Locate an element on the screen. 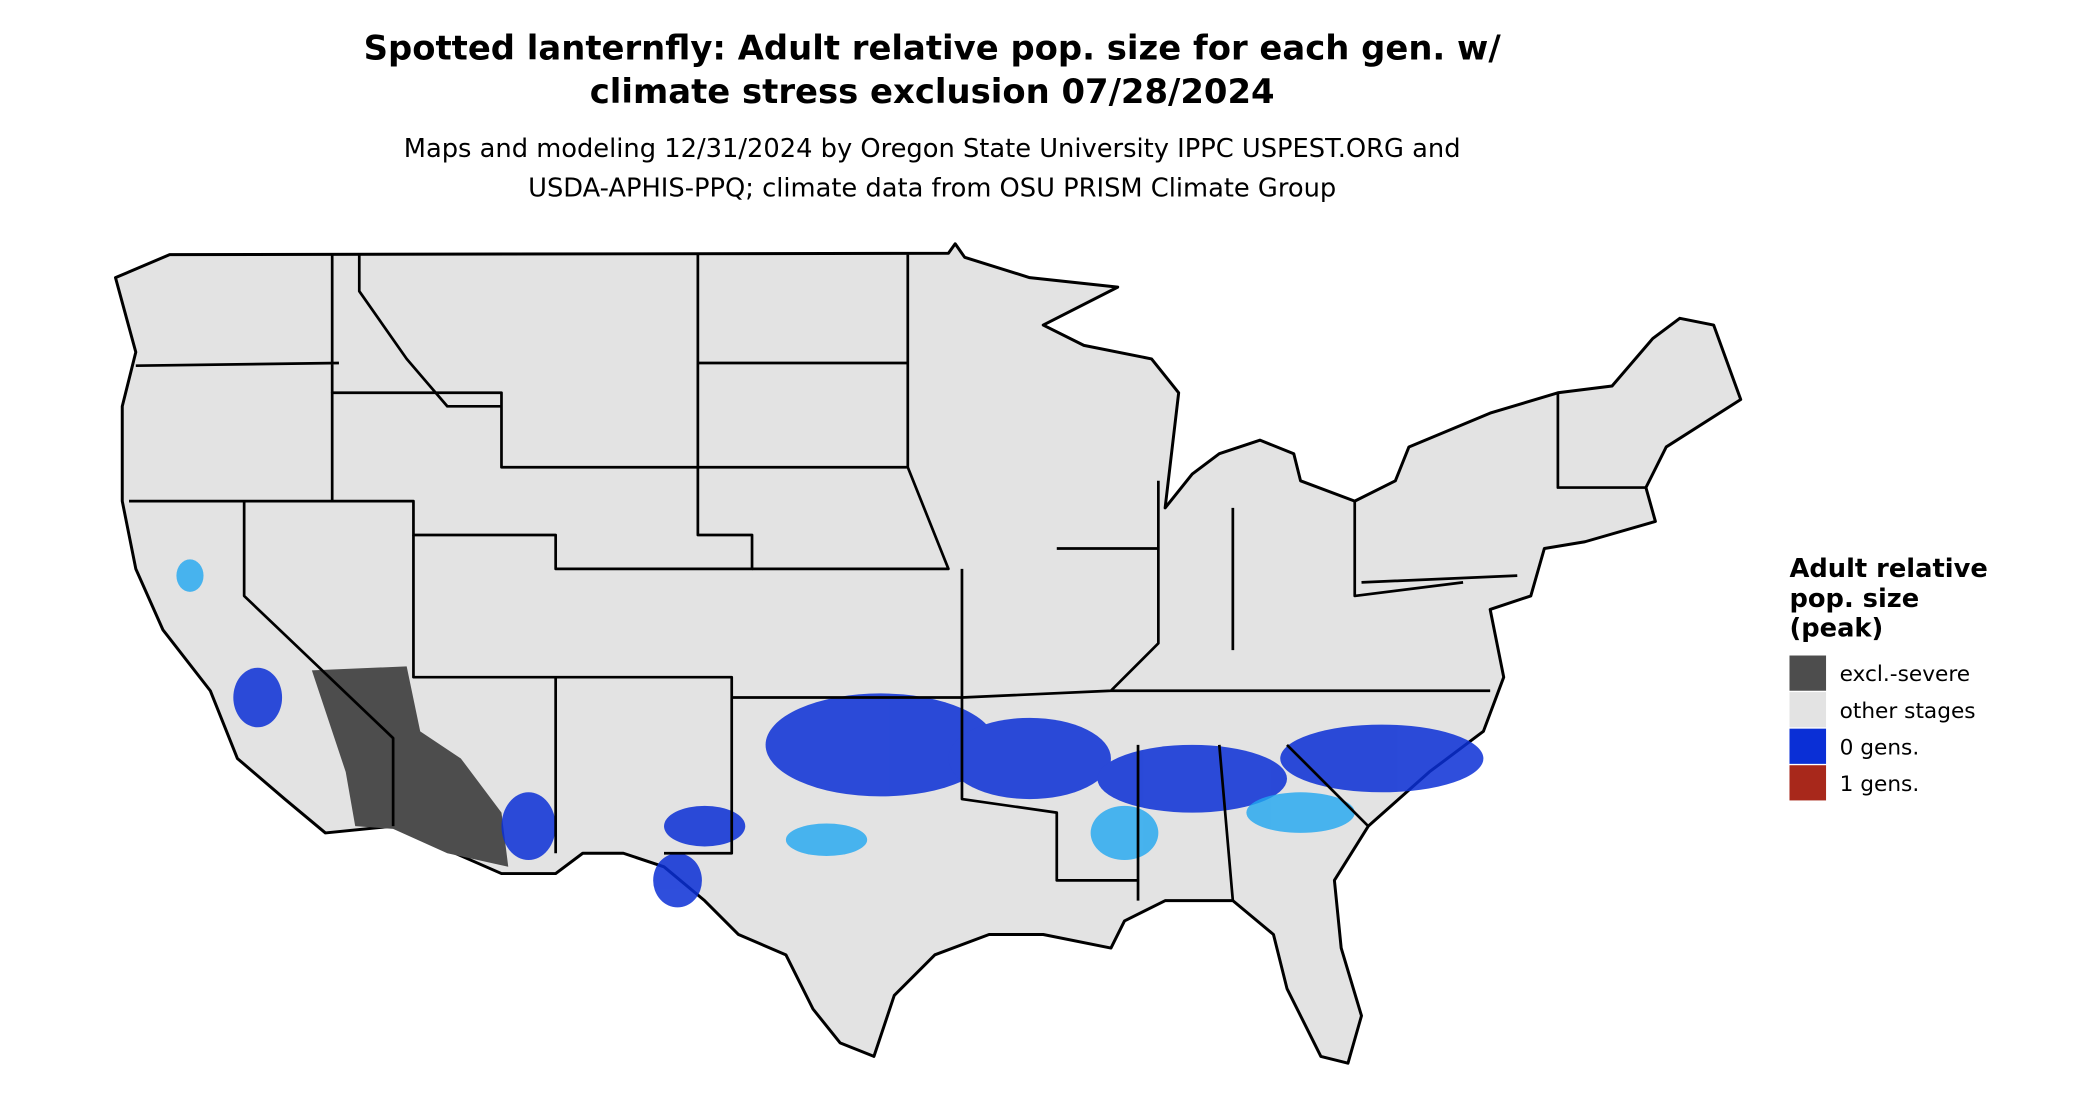 The height and width of the screenshot is (1116, 2100). exclusion-area is located at coordinates (410, 766).